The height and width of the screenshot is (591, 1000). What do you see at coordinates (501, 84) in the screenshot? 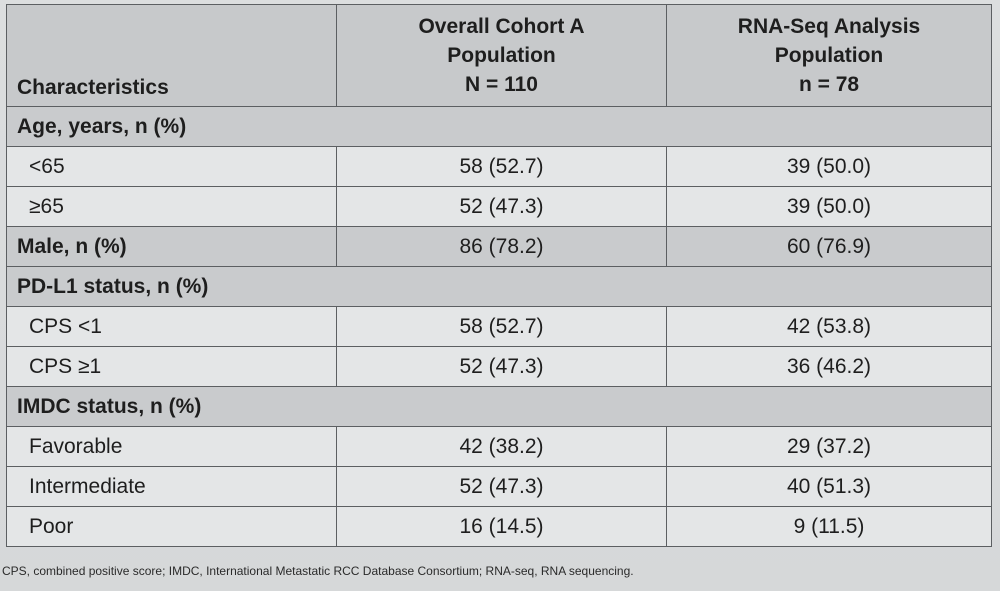
I see `header-overall-line3: N = 110` at bounding box center [501, 84].